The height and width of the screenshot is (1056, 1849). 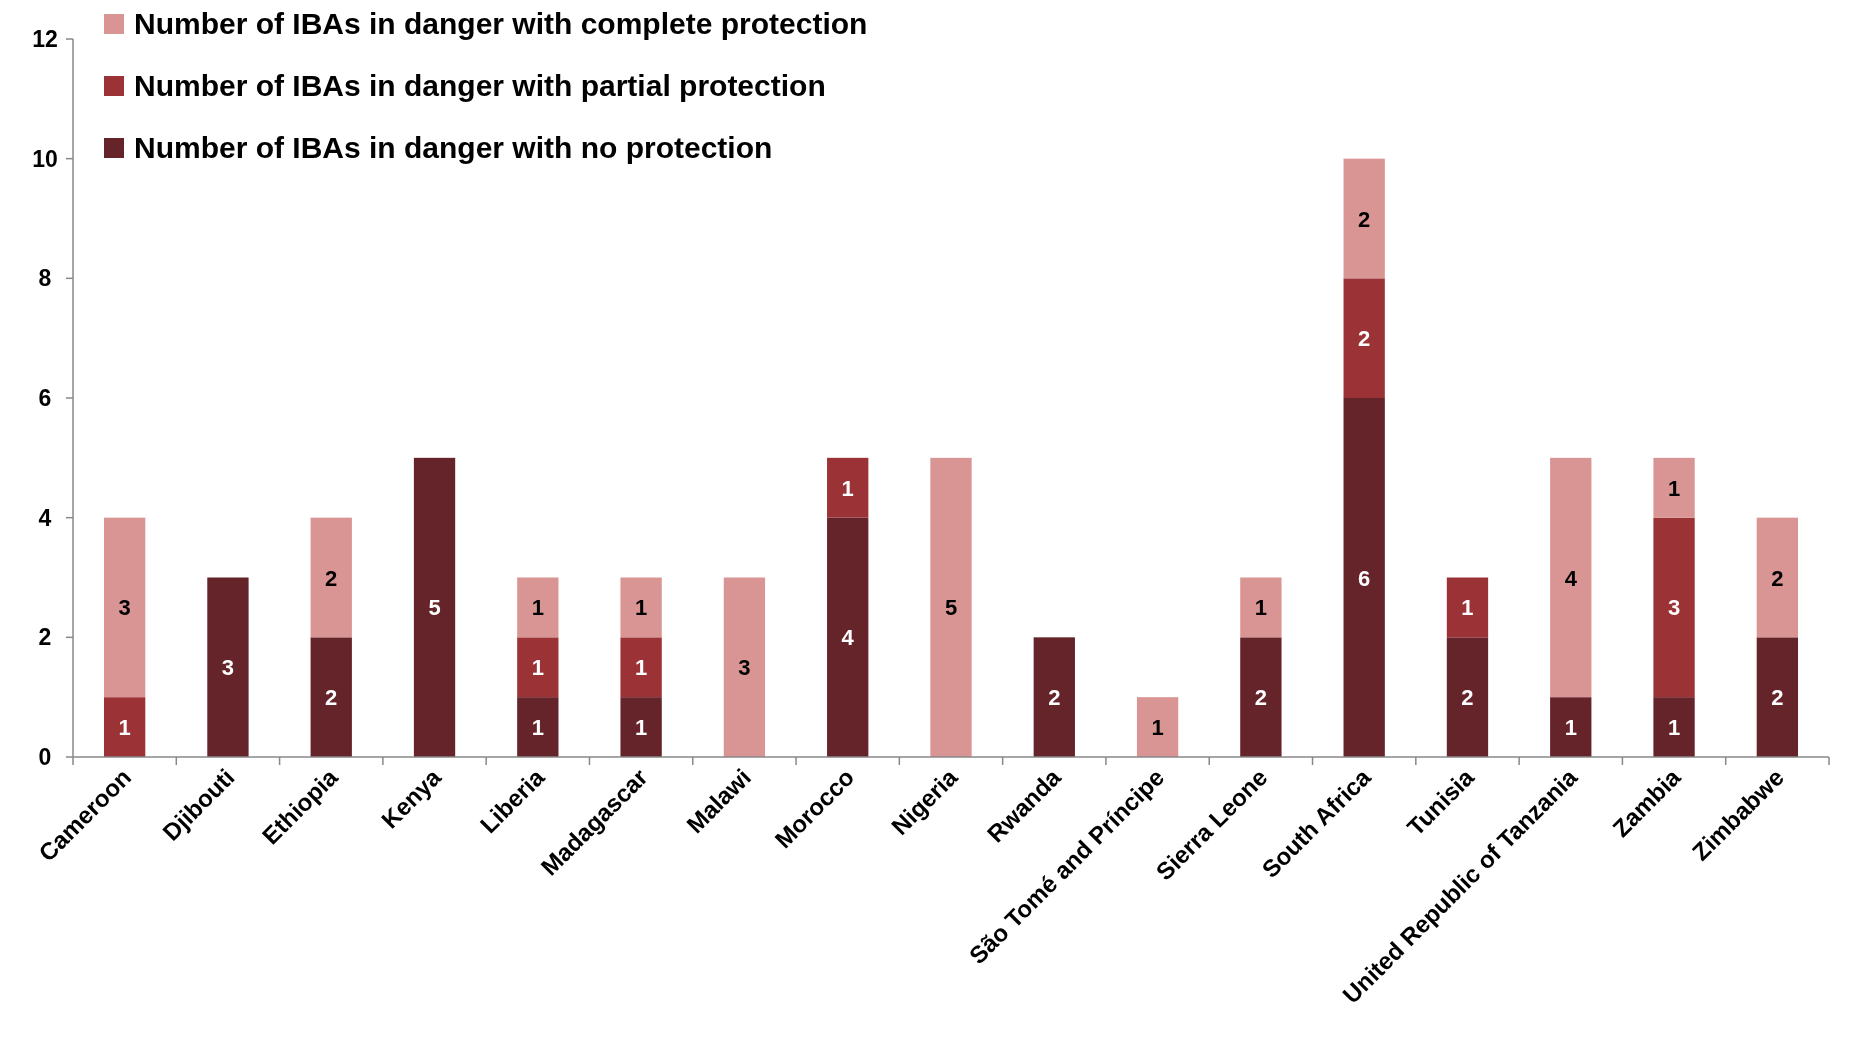 I want to click on y-tick-label: 6, so click(x=45, y=398).